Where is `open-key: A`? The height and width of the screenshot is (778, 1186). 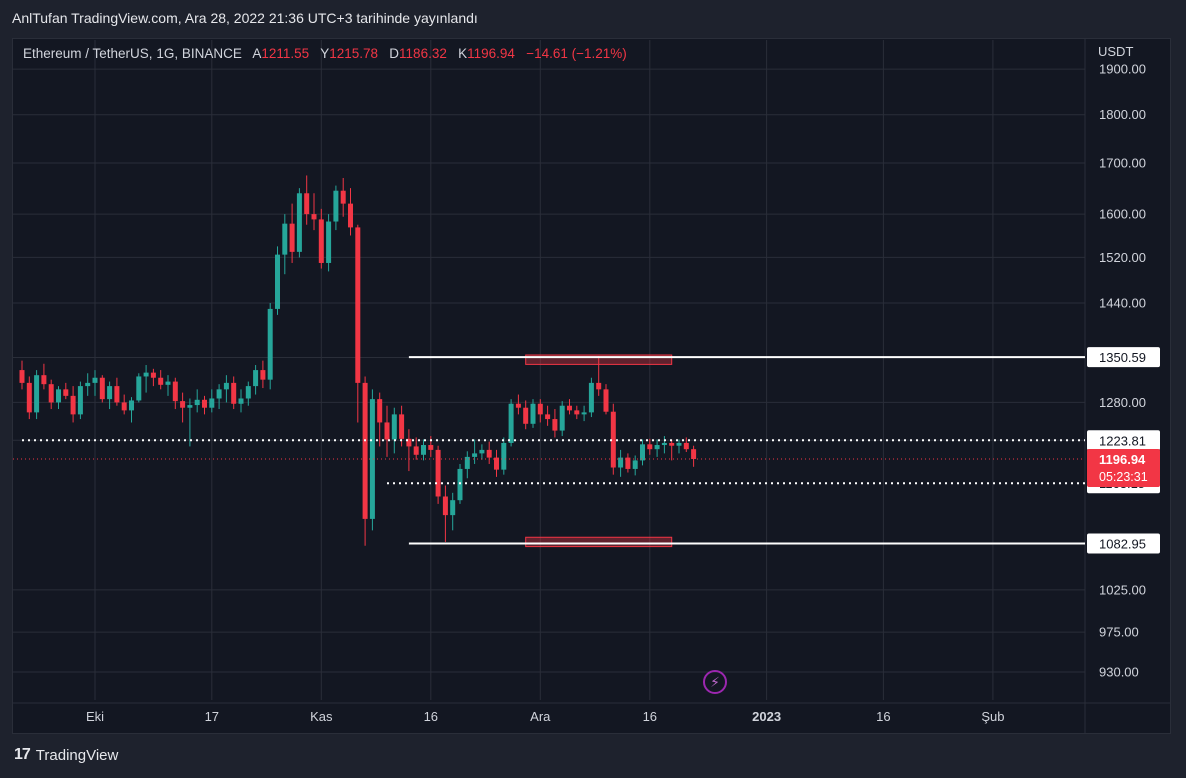
open-key: A is located at coordinates (257, 53).